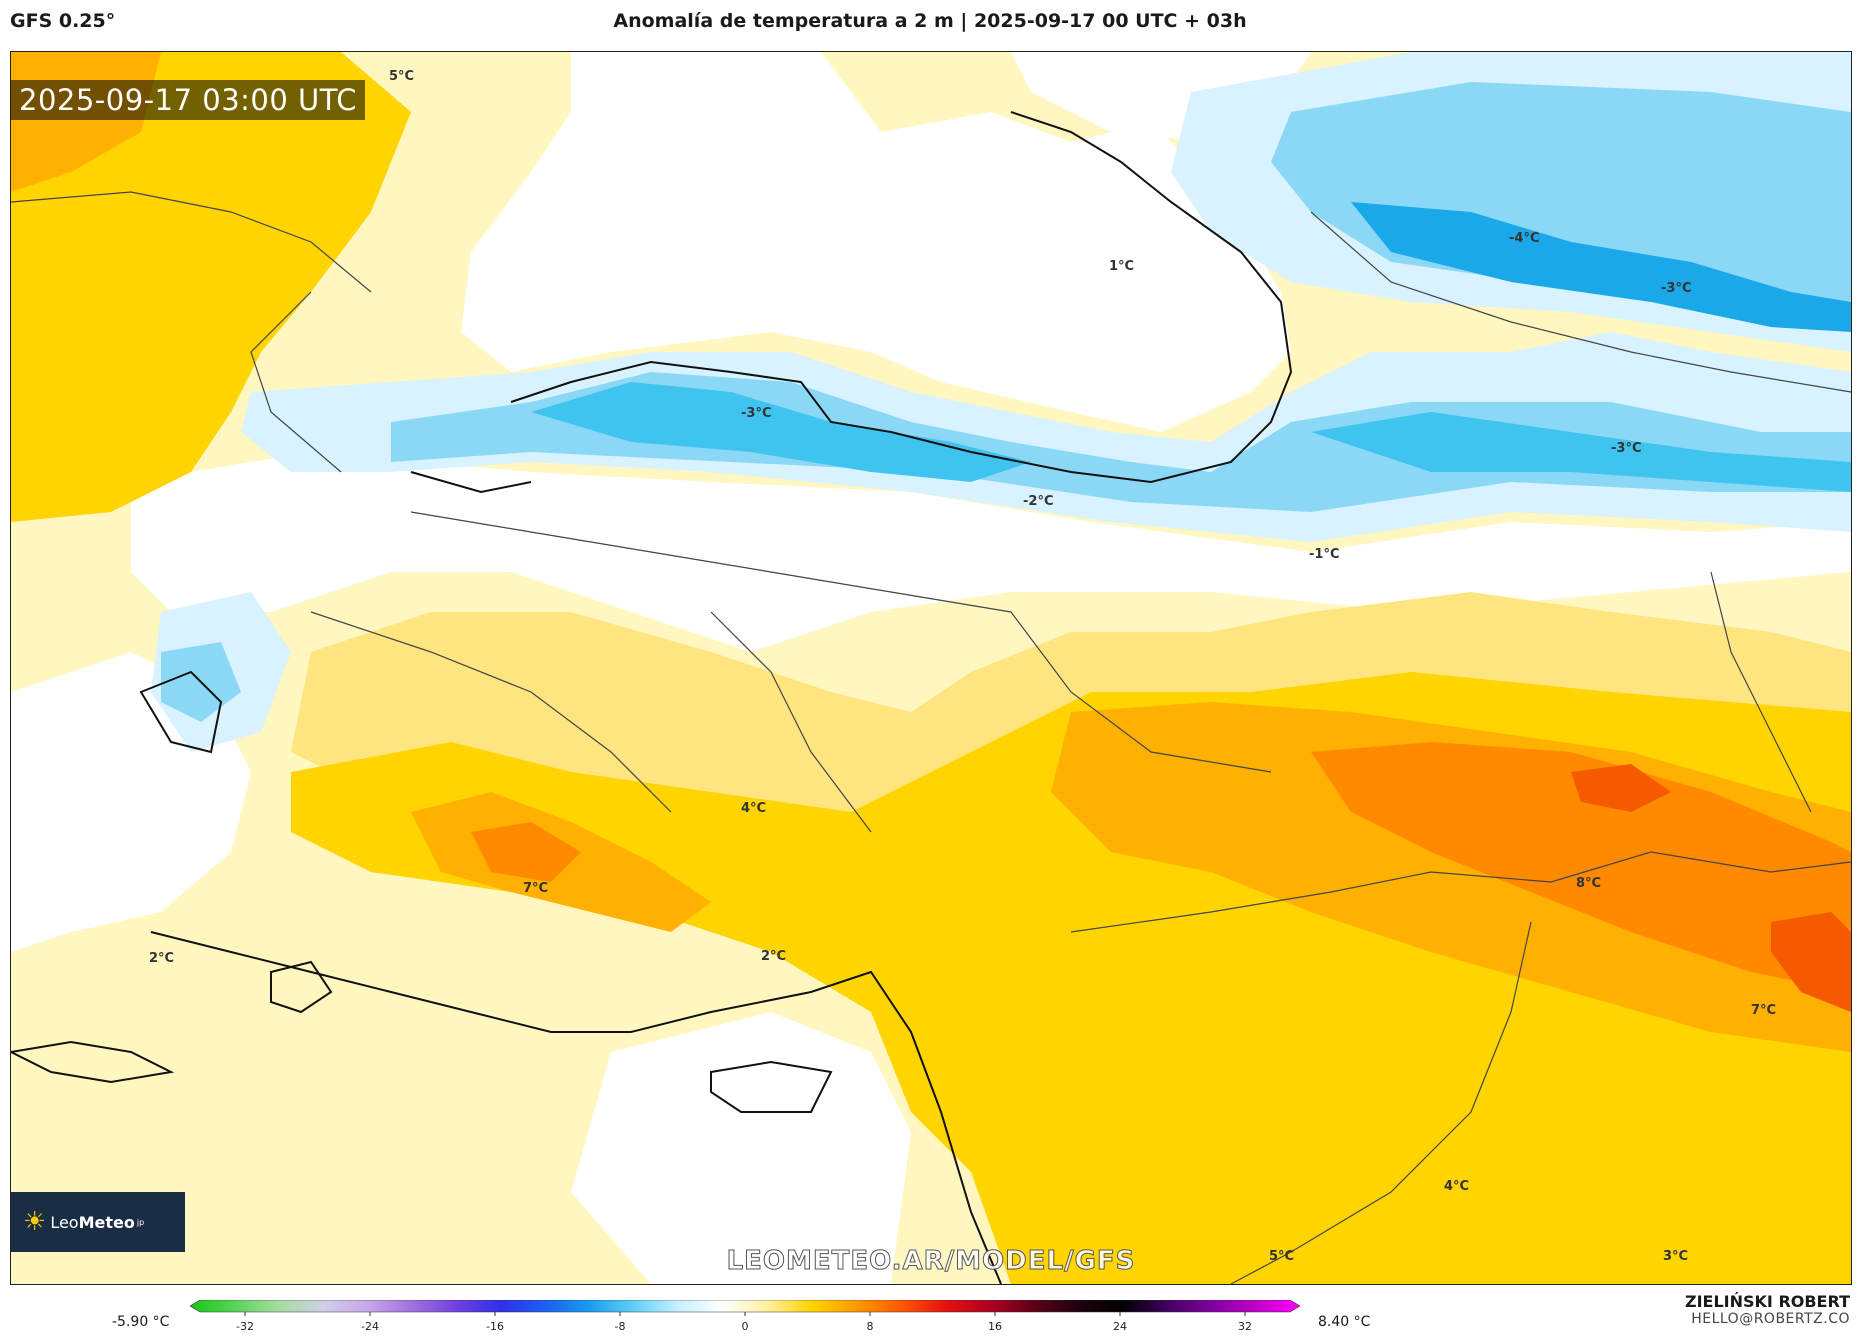  I want to click on colorbar-tick-label: -8, so click(620, 1326).